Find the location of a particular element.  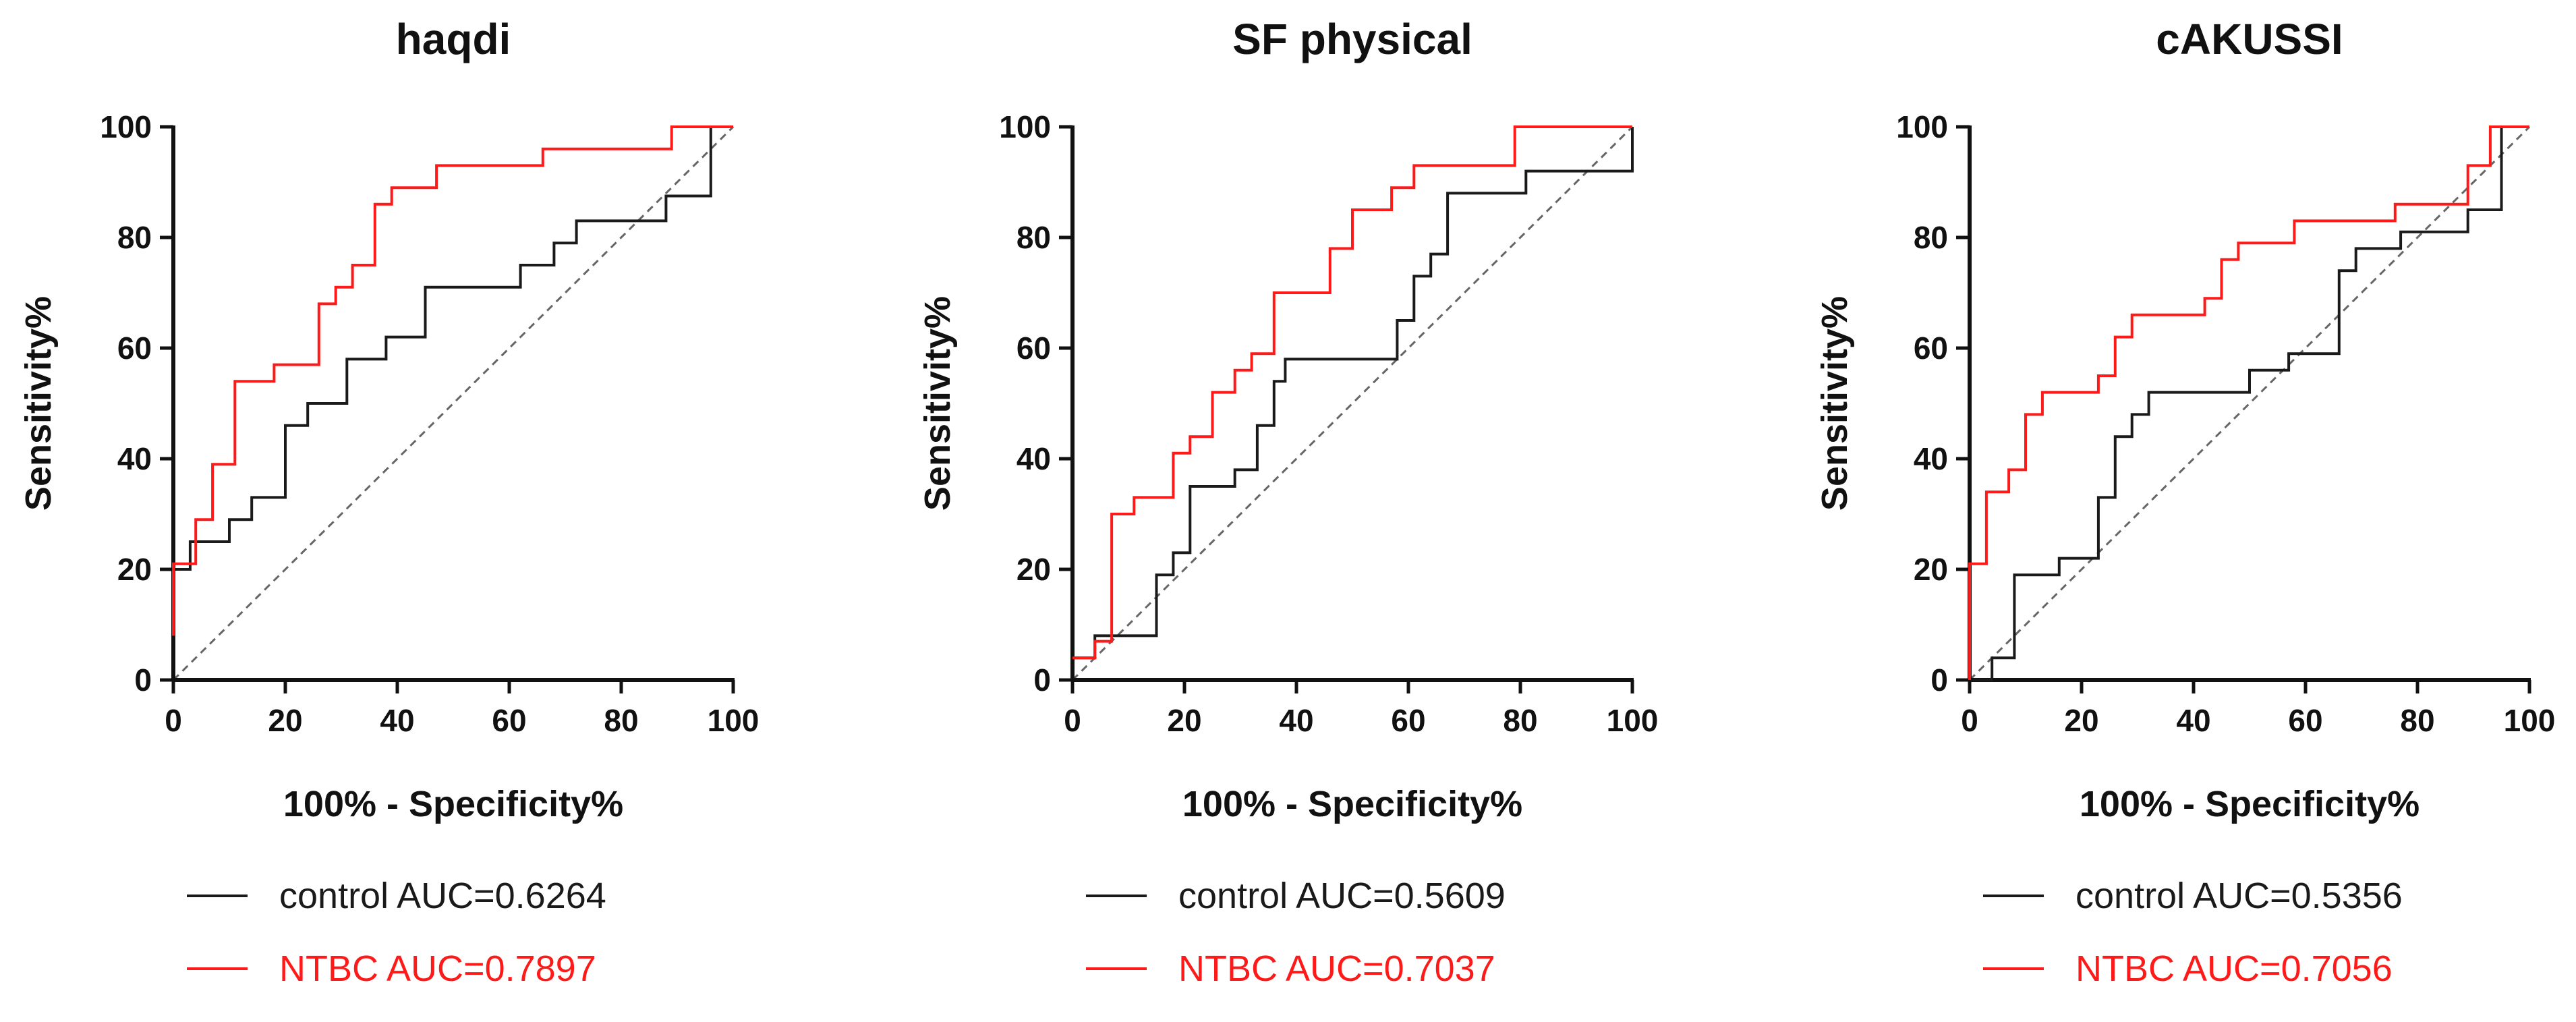

legend-label: control AUC=0.6264 is located at coordinates (442, 896).